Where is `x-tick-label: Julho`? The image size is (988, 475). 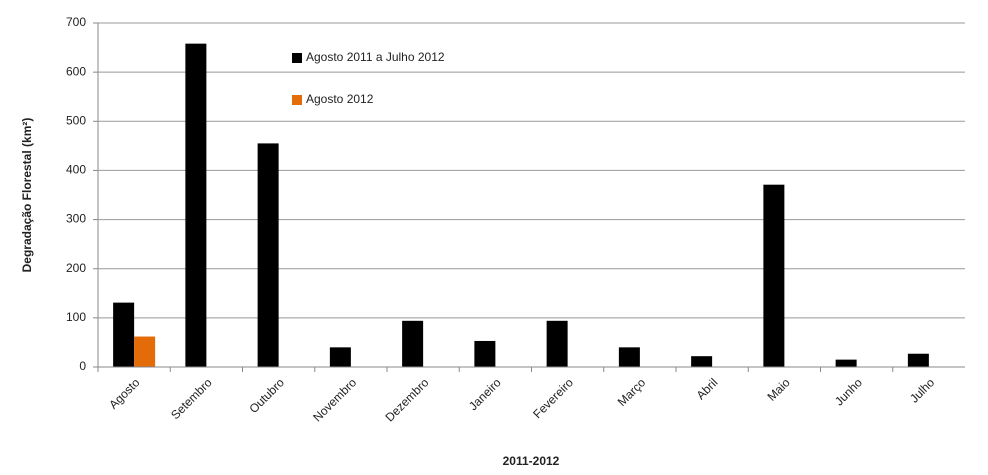 x-tick-label: Julho is located at coordinates (922, 390).